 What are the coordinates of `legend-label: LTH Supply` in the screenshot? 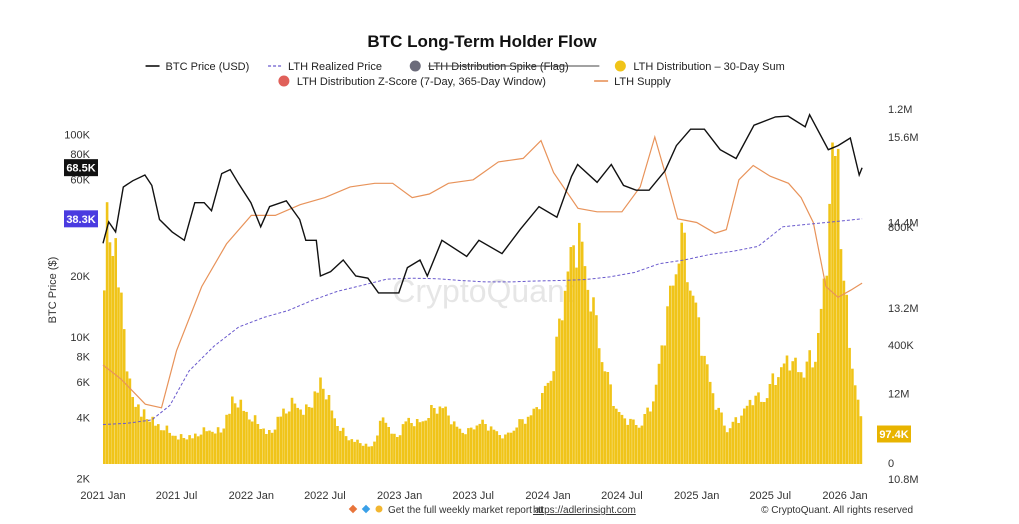 It's located at (642, 82).